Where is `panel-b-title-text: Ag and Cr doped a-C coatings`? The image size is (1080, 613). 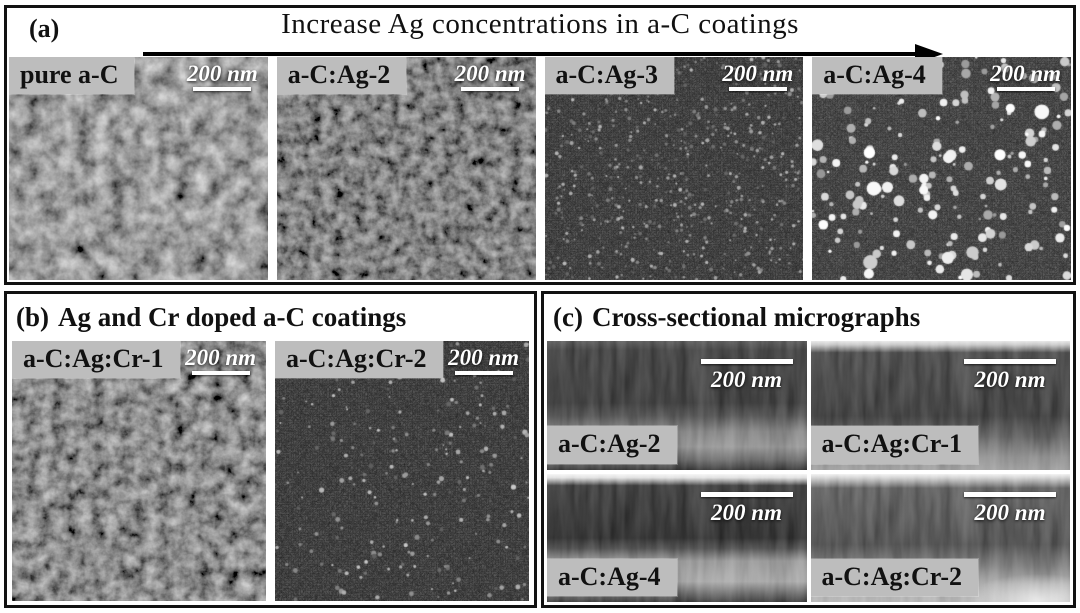 panel-b-title-text: Ag and Cr doped a-C coatings is located at coordinates (232, 317).